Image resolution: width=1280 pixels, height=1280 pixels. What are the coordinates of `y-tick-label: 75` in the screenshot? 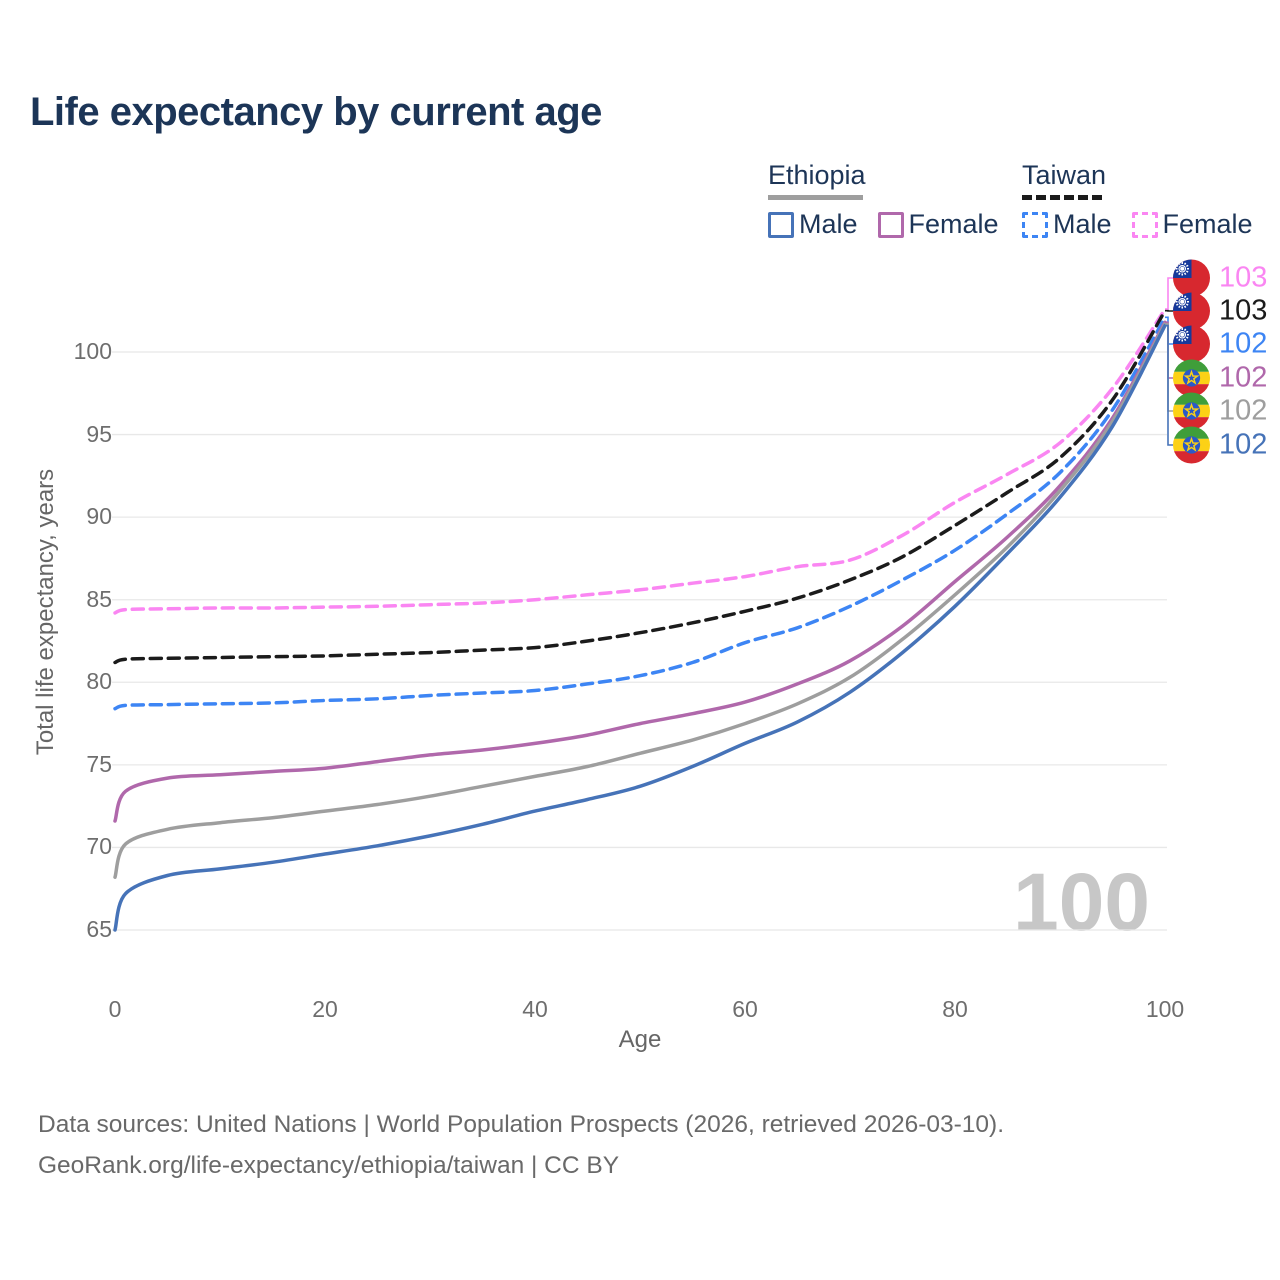 It's located at (99, 763).